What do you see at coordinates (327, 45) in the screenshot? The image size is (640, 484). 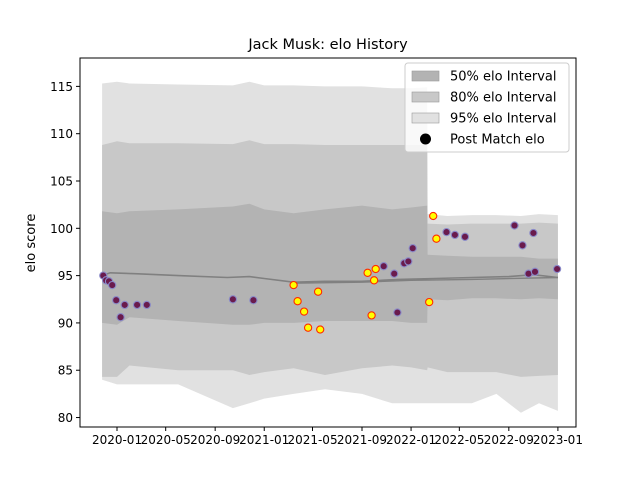 I see `chart-title: Jack Musk: elo History` at bounding box center [327, 45].